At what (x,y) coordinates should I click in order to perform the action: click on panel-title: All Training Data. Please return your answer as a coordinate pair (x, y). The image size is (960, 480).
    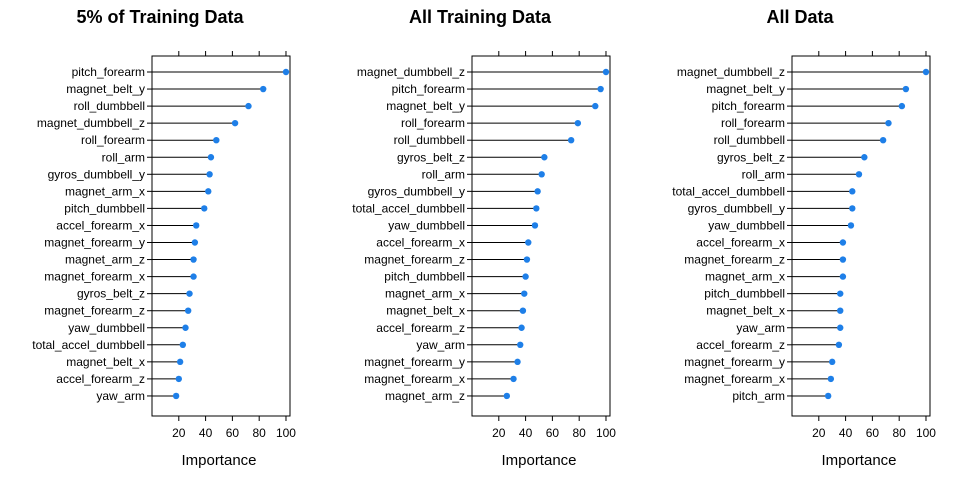
    Looking at the image, I should click on (480, 17).